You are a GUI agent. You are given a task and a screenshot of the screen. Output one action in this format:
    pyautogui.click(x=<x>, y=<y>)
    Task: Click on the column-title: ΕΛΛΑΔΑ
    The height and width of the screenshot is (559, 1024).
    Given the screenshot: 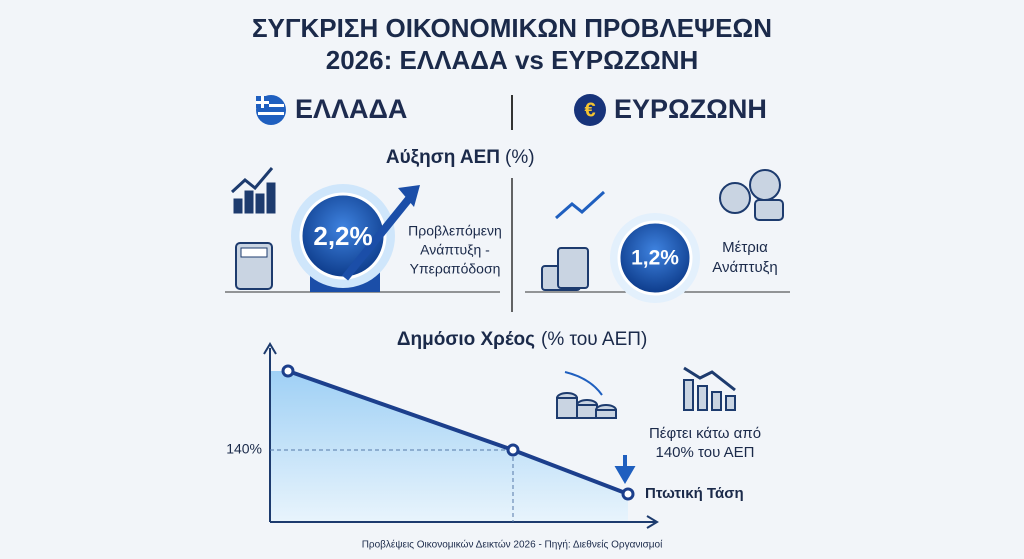 What is the action you would take?
    pyautogui.click(x=351, y=109)
    